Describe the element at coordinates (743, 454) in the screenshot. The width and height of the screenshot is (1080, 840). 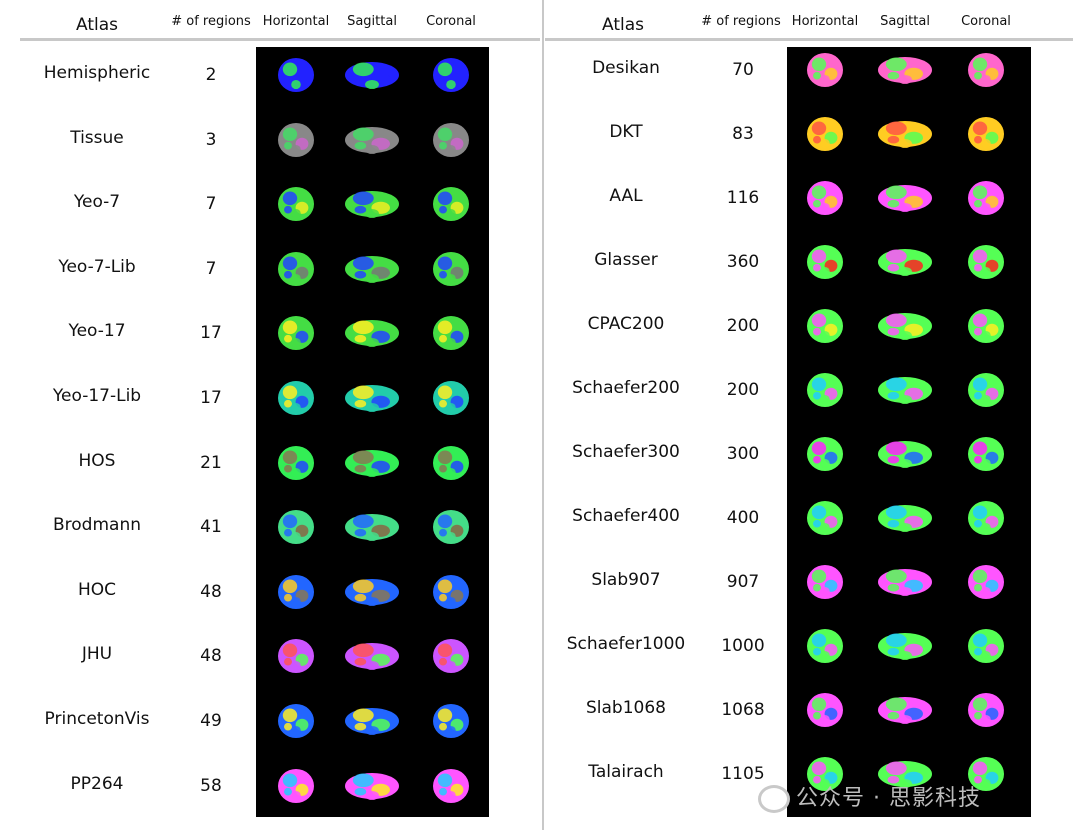
I see `right-region-count: 300` at that location.